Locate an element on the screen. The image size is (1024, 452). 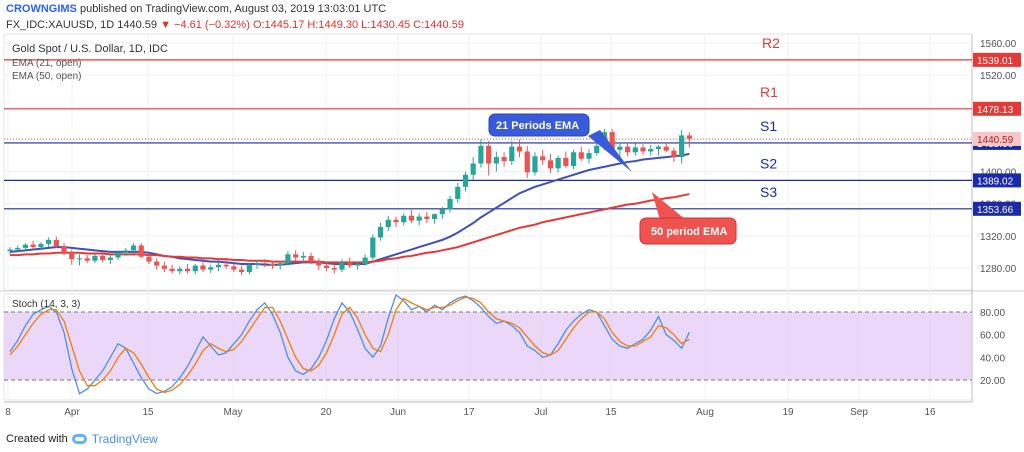
price-tick-label: 1560.00 is located at coordinates (998, 44).